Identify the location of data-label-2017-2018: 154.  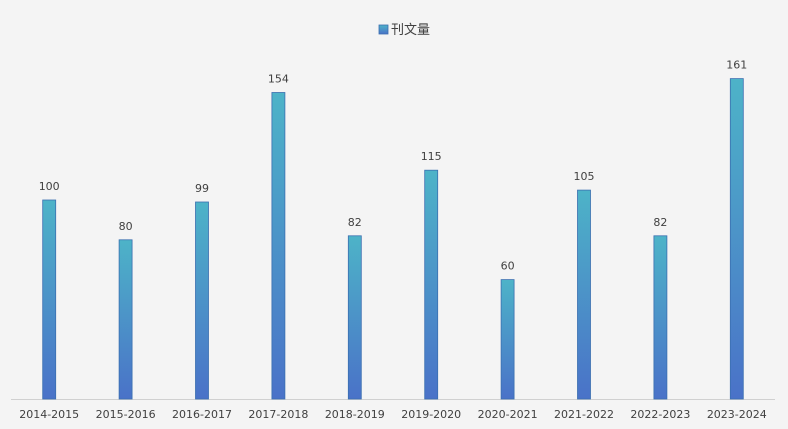
(278, 79).